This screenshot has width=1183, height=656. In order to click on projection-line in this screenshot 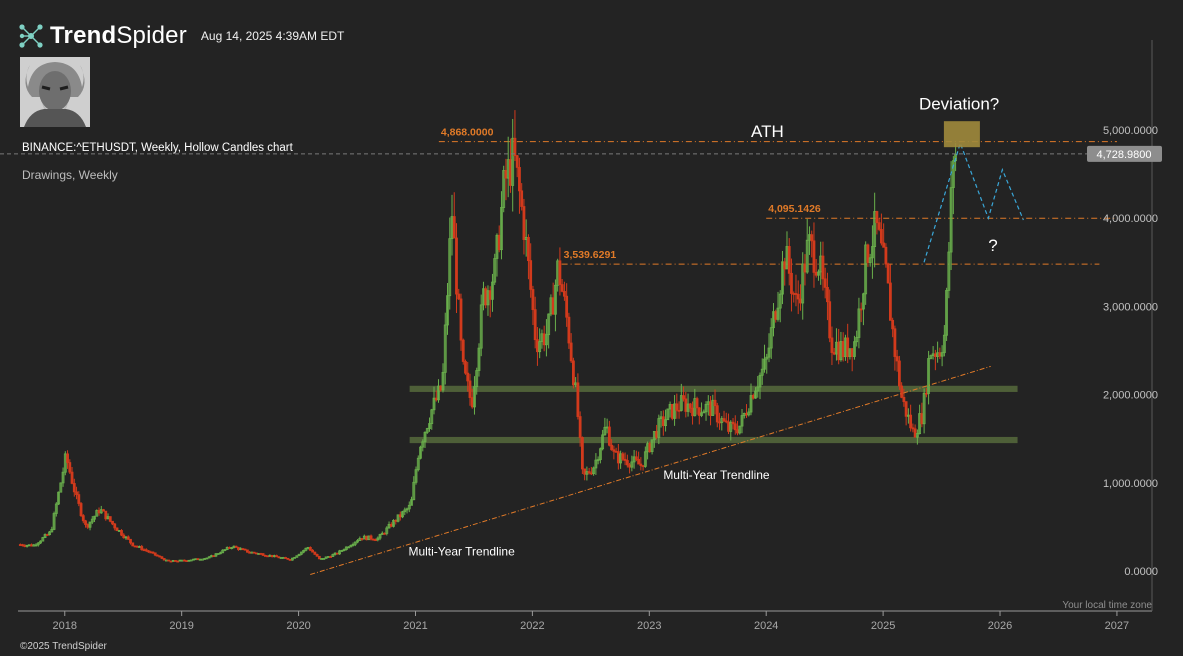, I will do `click(973, 202)`.